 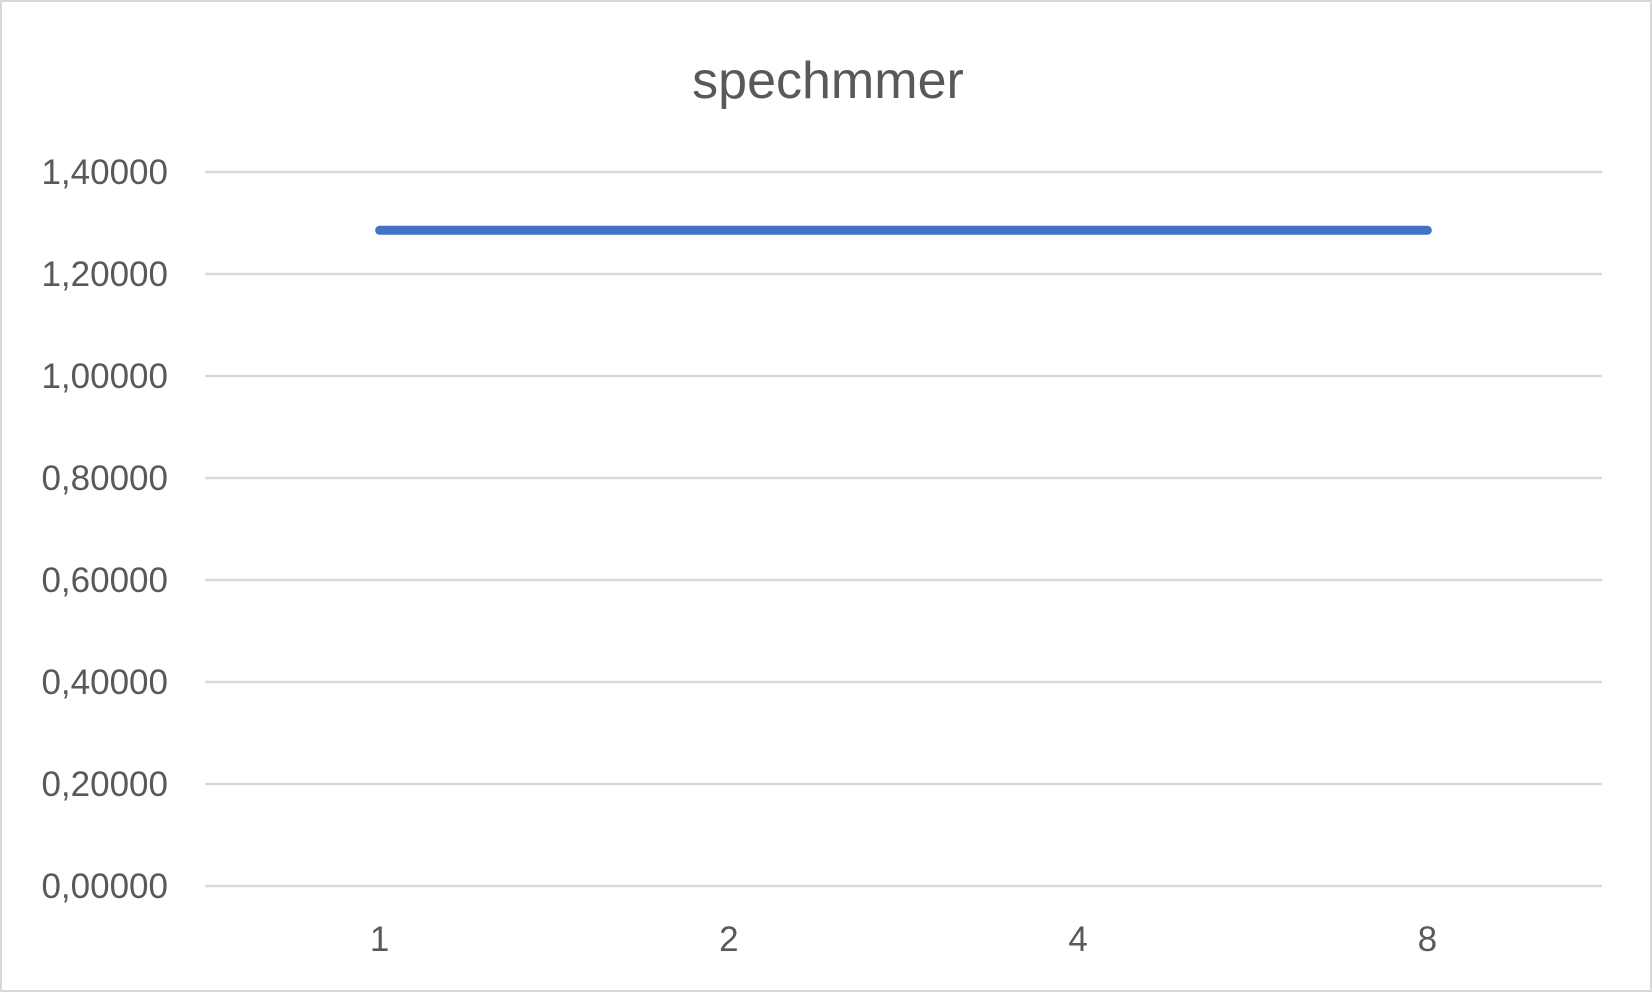 I want to click on x-axis-tick-labels: 1 2 4 8, so click(x=903, y=939).